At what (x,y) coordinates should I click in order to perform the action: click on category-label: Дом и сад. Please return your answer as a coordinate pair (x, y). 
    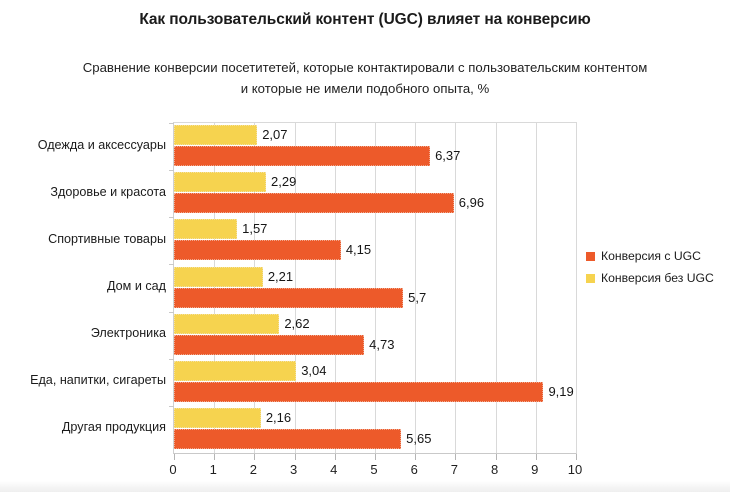
    Looking at the image, I should click on (136, 286).